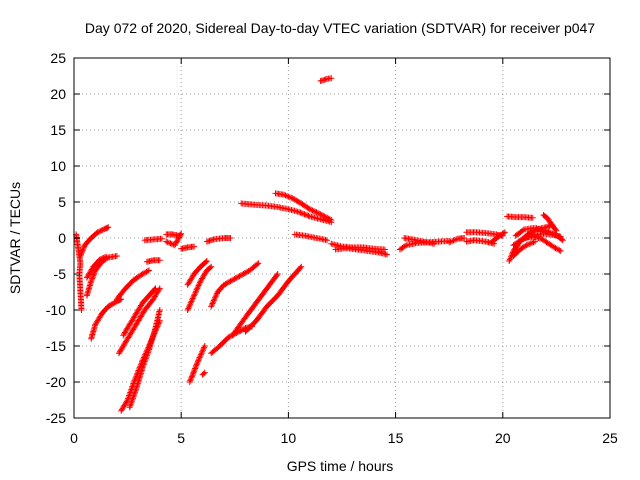 The height and width of the screenshot is (480, 640). What do you see at coordinates (58, 94) in the screenshot?
I see `y-tick-label: 20` at bounding box center [58, 94].